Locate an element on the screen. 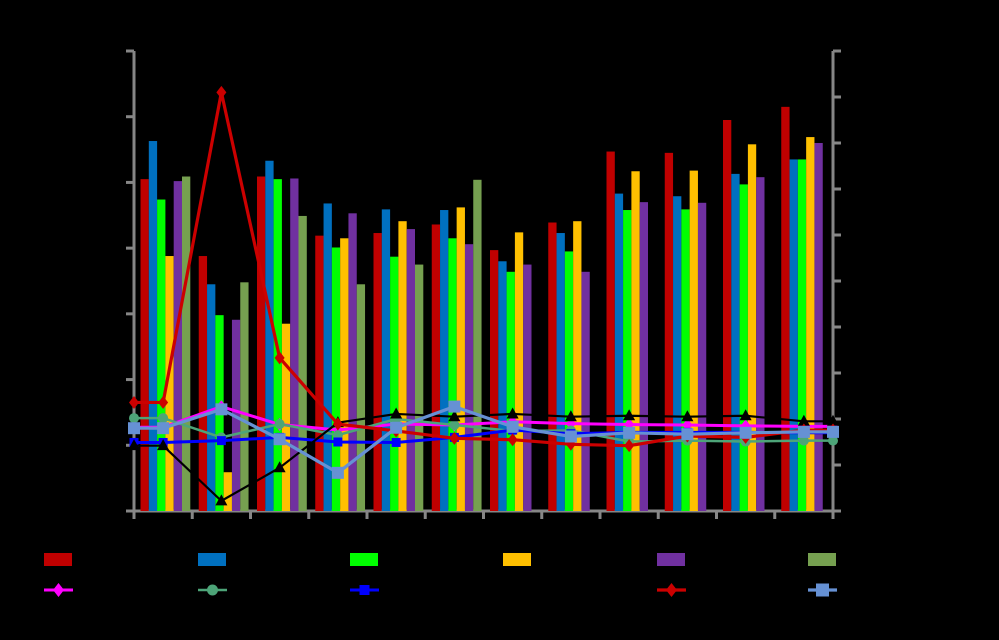 This screenshot has height=640, width=999. marker-line-blue-g5 is located at coordinates (396, 442).